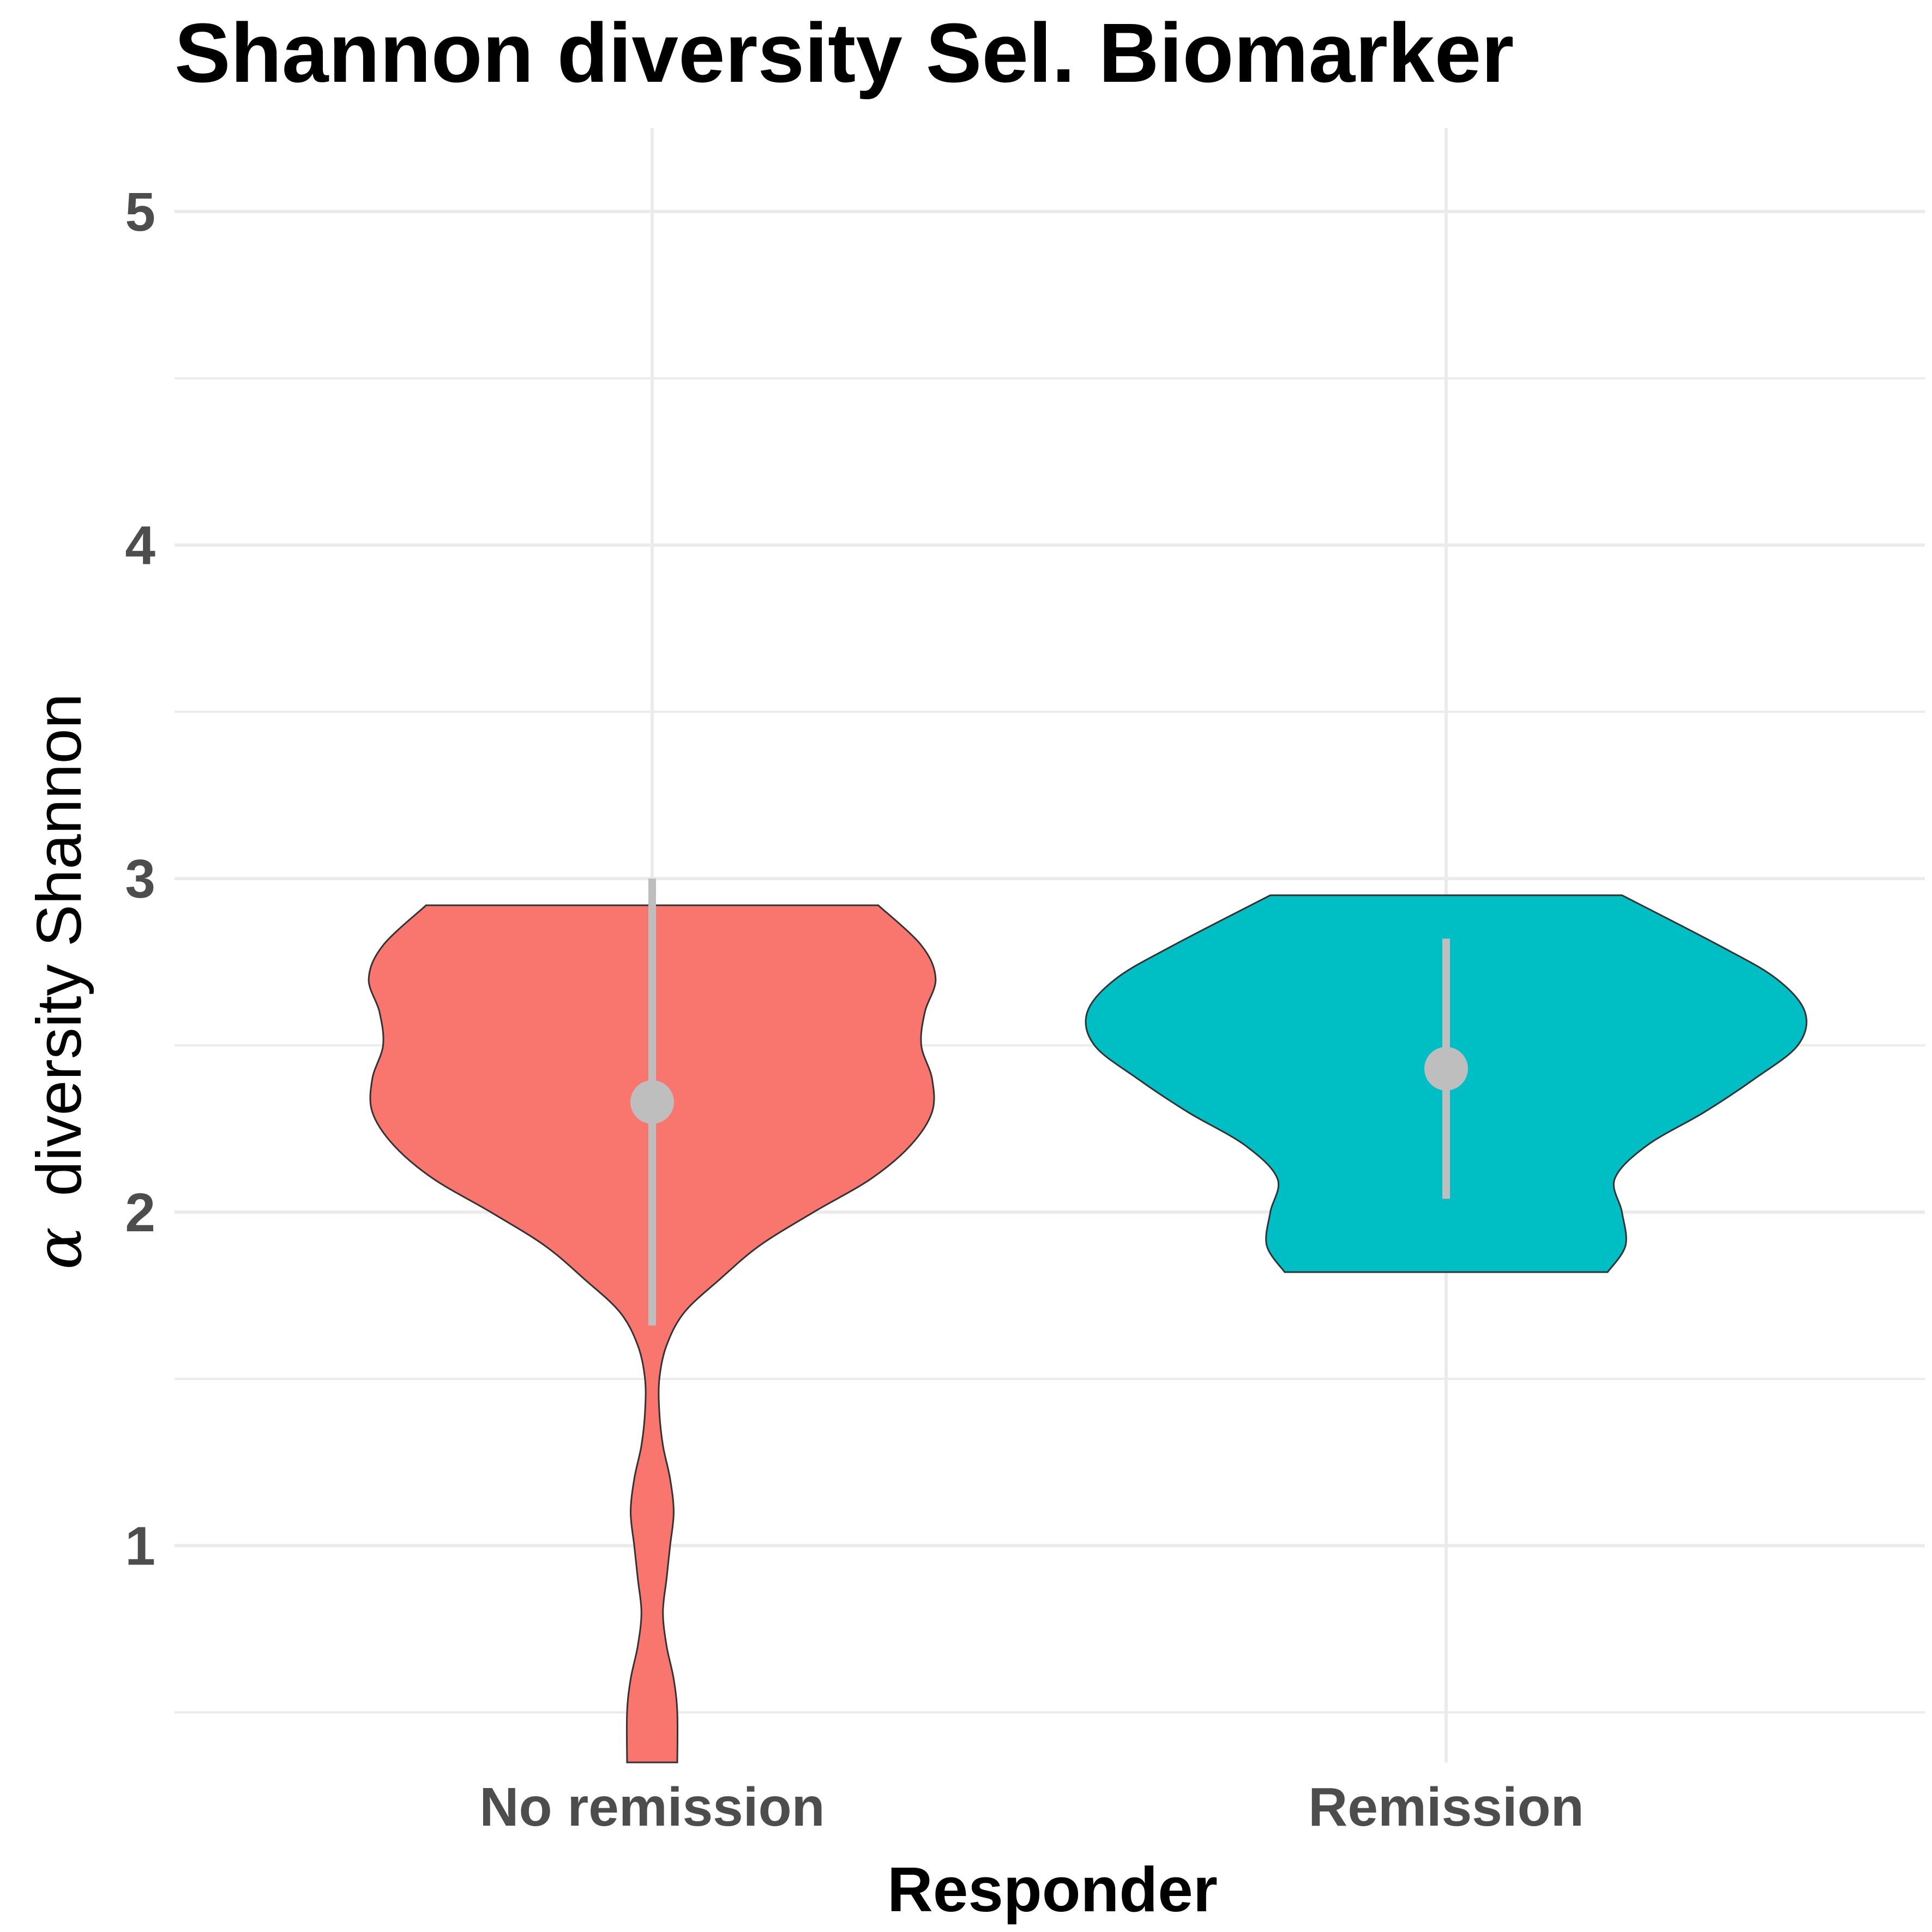 This screenshot has height=1932, width=1932. I want to click on x-tick-label: No remission, so click(652, 1807).